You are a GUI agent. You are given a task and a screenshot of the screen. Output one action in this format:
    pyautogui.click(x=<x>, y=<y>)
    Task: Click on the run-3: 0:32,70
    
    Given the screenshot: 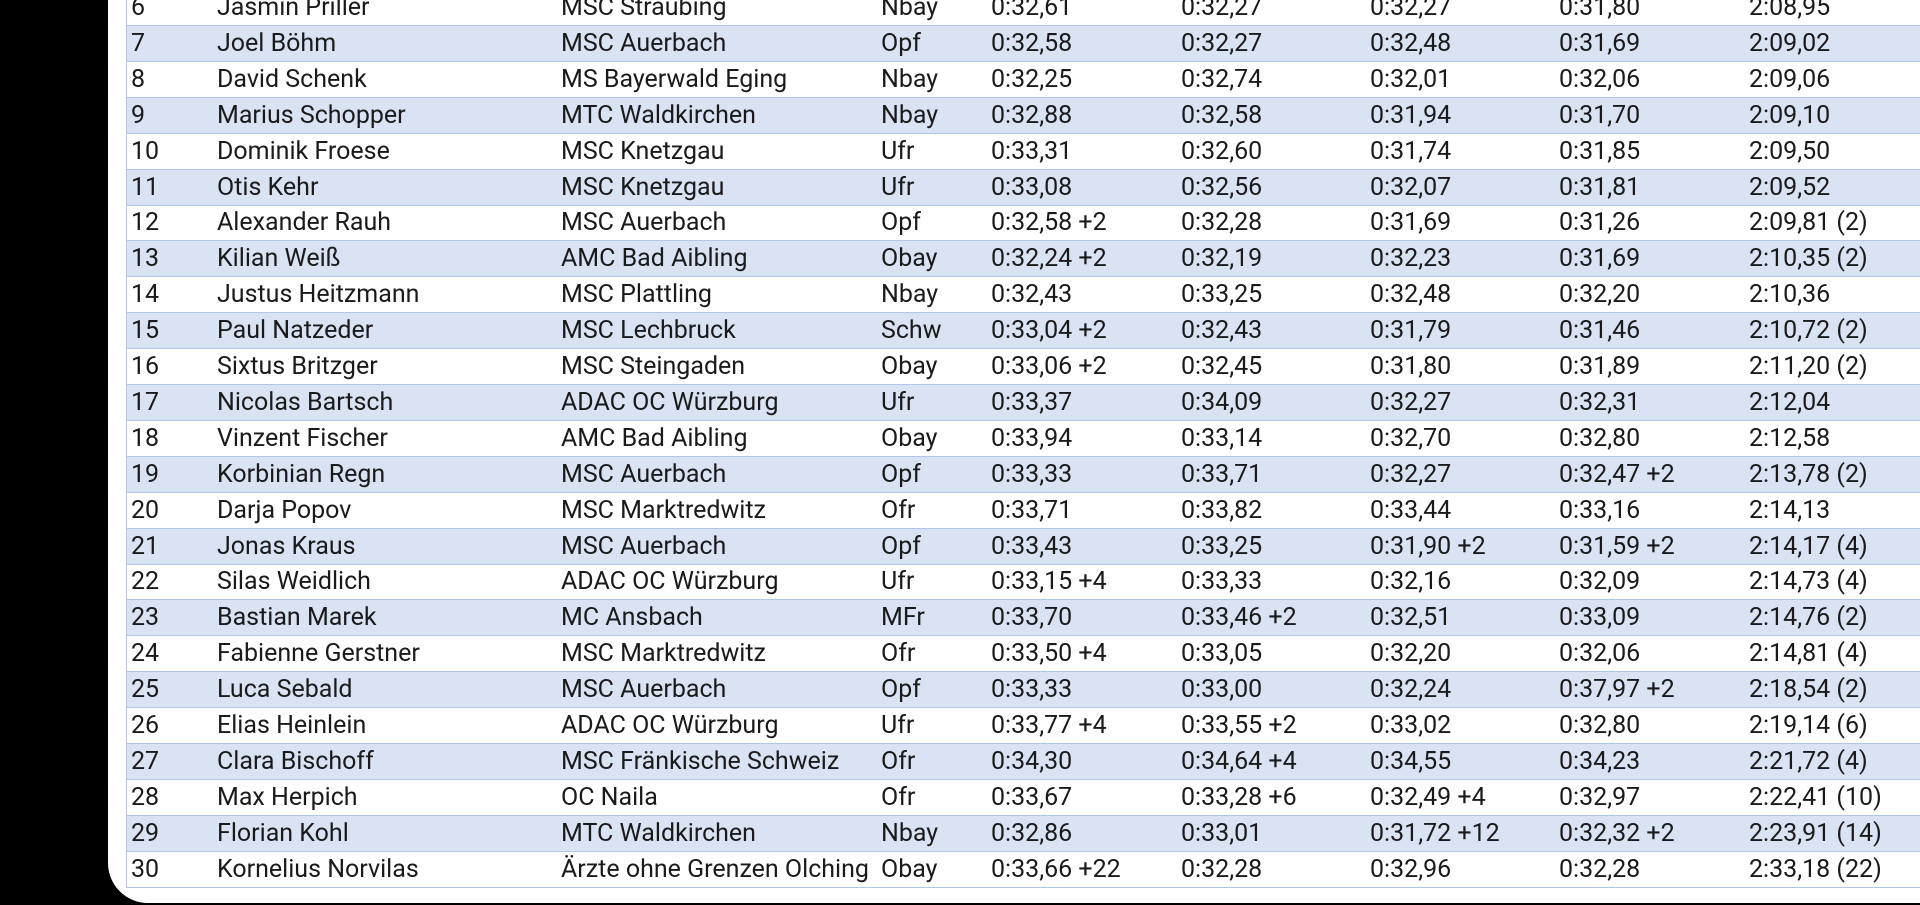 What is the action you would take?
    pyautogui.click(x=1411, y=438)
    